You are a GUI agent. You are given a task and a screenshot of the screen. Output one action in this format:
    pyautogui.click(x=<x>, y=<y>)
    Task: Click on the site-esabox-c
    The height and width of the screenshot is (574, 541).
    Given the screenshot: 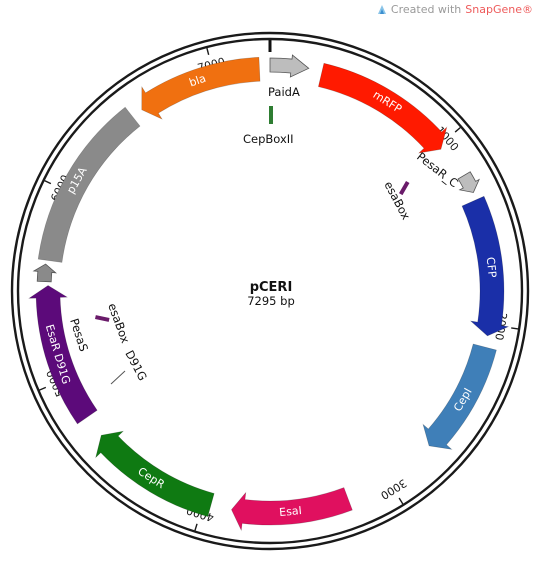 What is the action you would take?
    pyautogui.click(x=404, y=188)
    